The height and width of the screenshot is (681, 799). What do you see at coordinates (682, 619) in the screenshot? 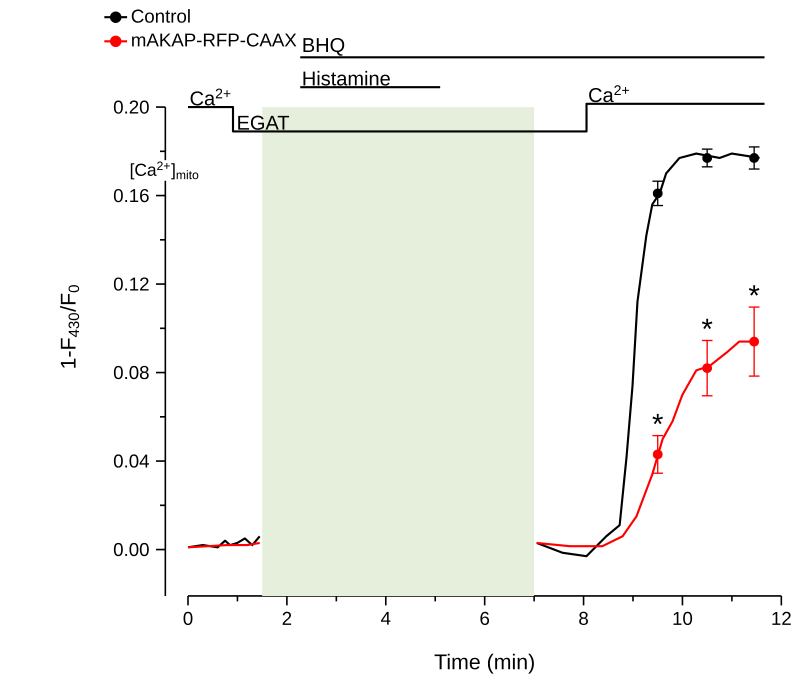
I see `x-tick-label: 10` at bounding box center [682, 619].